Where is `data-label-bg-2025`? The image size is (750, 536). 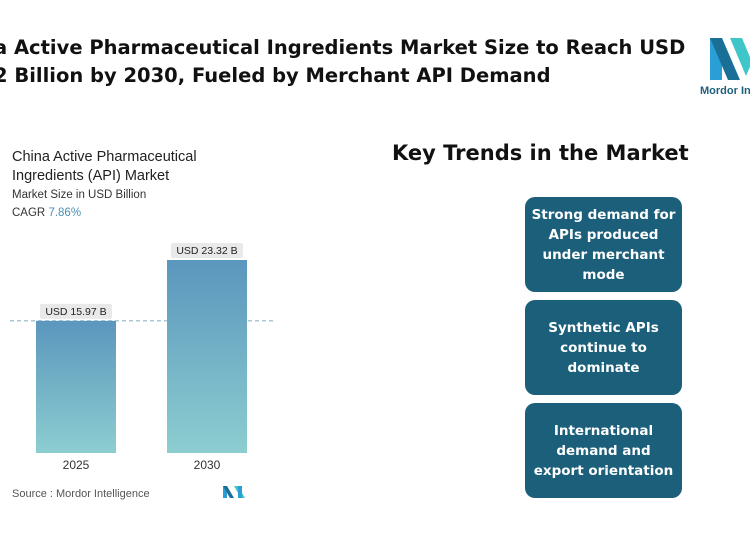 data-label-bg-2025 is located at coordinates (76, 311).